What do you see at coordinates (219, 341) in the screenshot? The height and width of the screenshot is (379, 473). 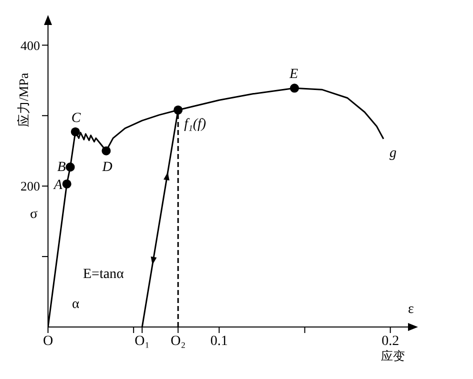 I see `x-tick-label: 0.1` at bounding box center [219, 341].